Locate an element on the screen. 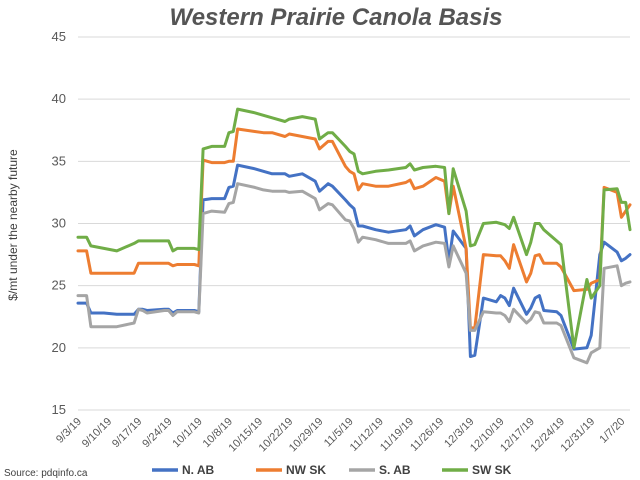  y-tick-label: 45 is located at coordinates (59, 36).